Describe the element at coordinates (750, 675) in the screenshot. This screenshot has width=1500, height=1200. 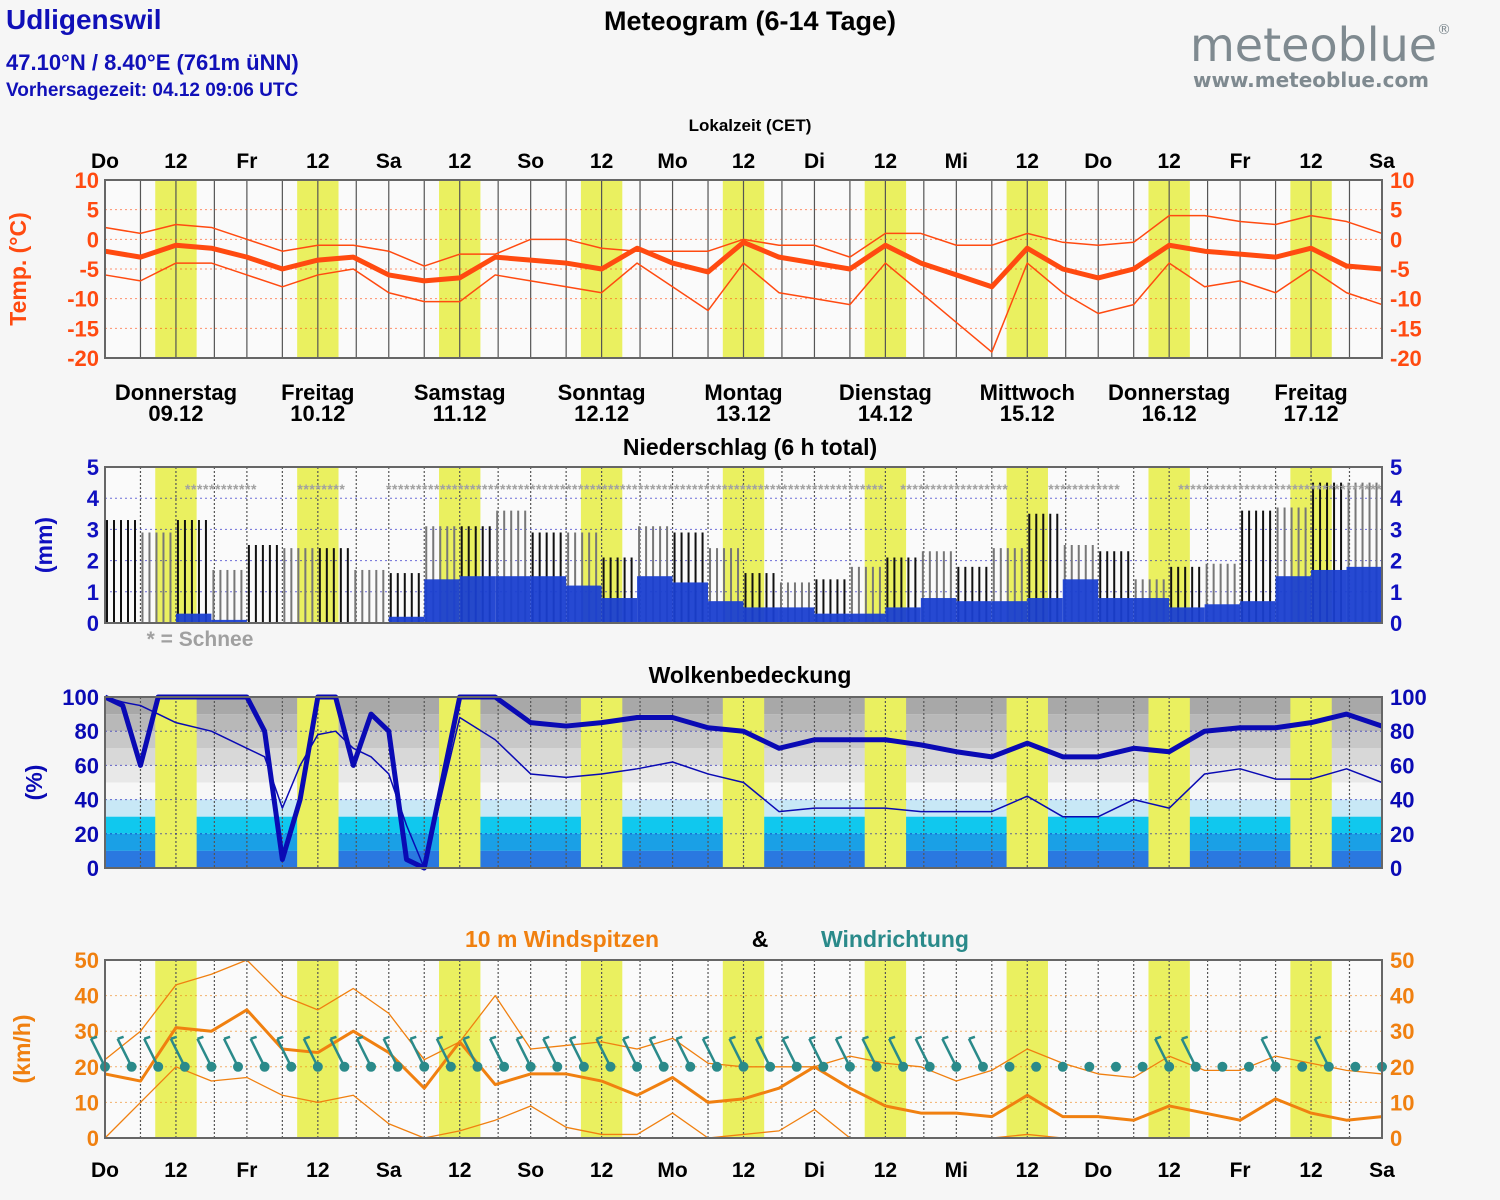
I see `cloud-title: Wolkenbedeckung` at that location.